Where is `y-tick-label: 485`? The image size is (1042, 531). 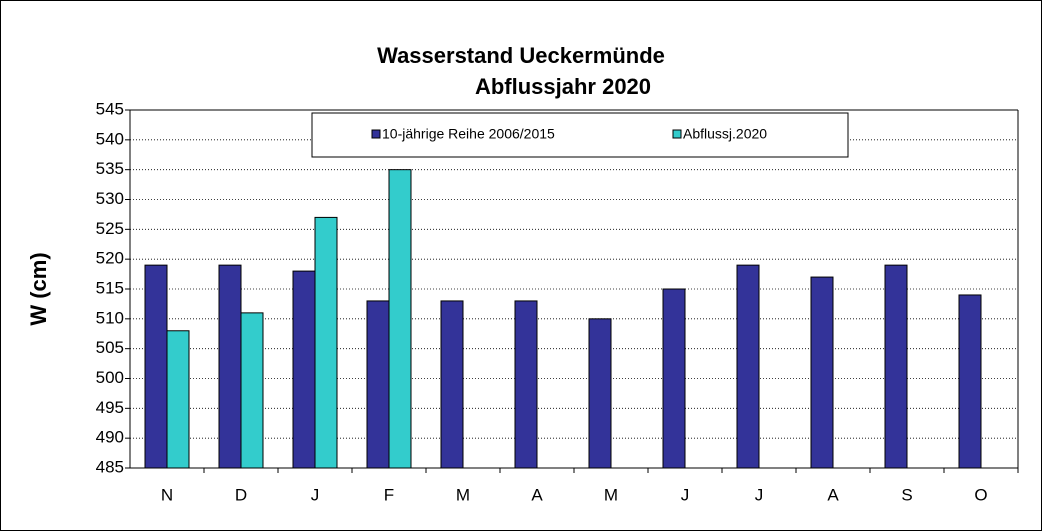 y-tick-label: 485 is located at coordinates (110, 466).